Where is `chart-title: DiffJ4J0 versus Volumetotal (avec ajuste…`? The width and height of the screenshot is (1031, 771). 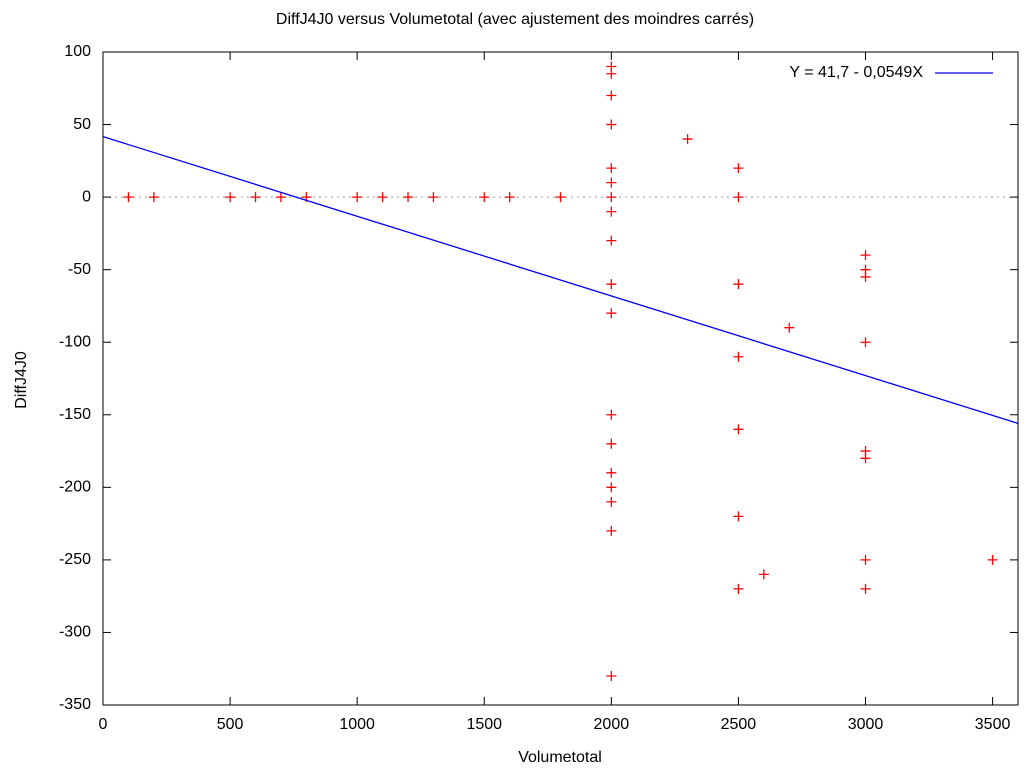
chart-title: DiffJ4J0 versus Volumetotal (avec ajuste… is located at coordinates (515, 19).